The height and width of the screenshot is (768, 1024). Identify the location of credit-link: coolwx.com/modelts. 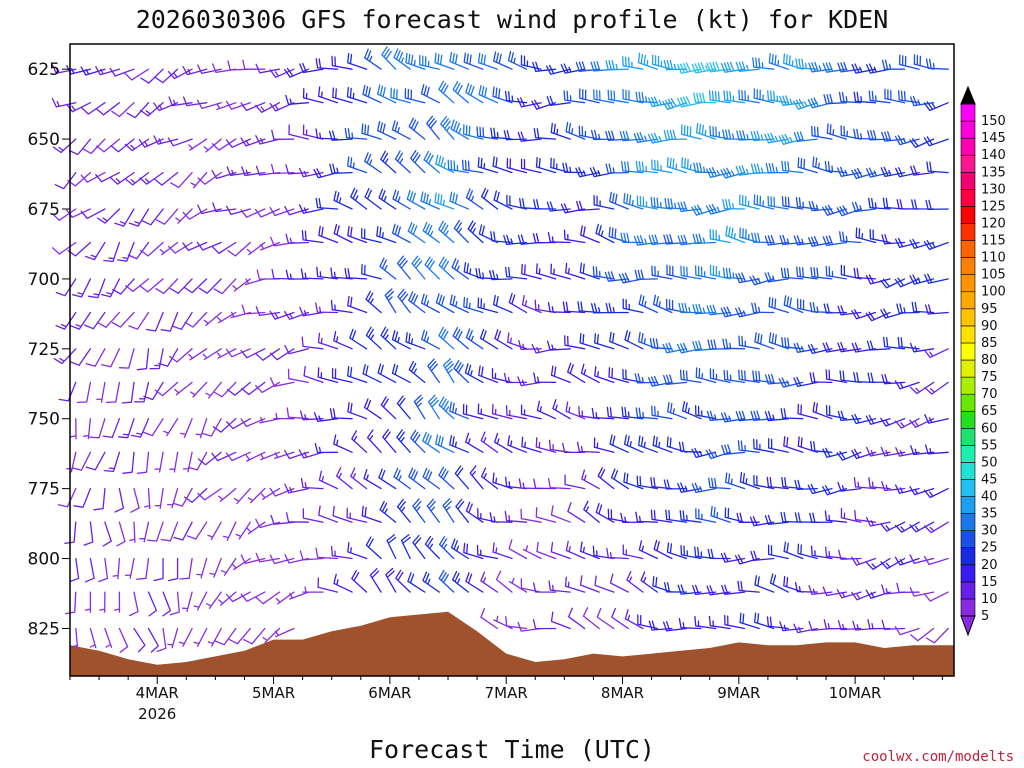
(938, 757).